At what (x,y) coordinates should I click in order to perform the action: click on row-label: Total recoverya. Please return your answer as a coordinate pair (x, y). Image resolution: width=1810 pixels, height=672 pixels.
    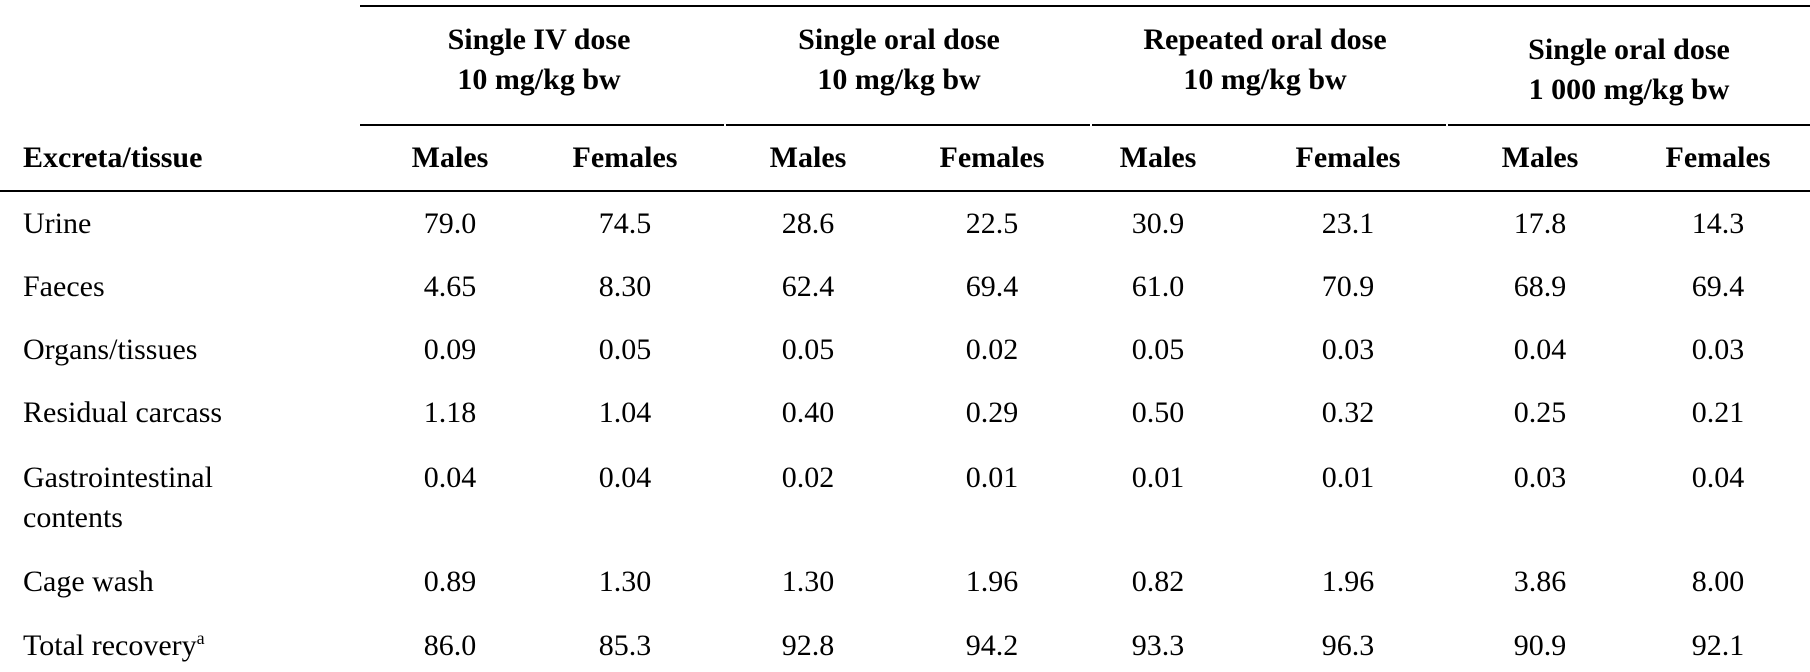
    Looking at the image, I should click on (114, 646).